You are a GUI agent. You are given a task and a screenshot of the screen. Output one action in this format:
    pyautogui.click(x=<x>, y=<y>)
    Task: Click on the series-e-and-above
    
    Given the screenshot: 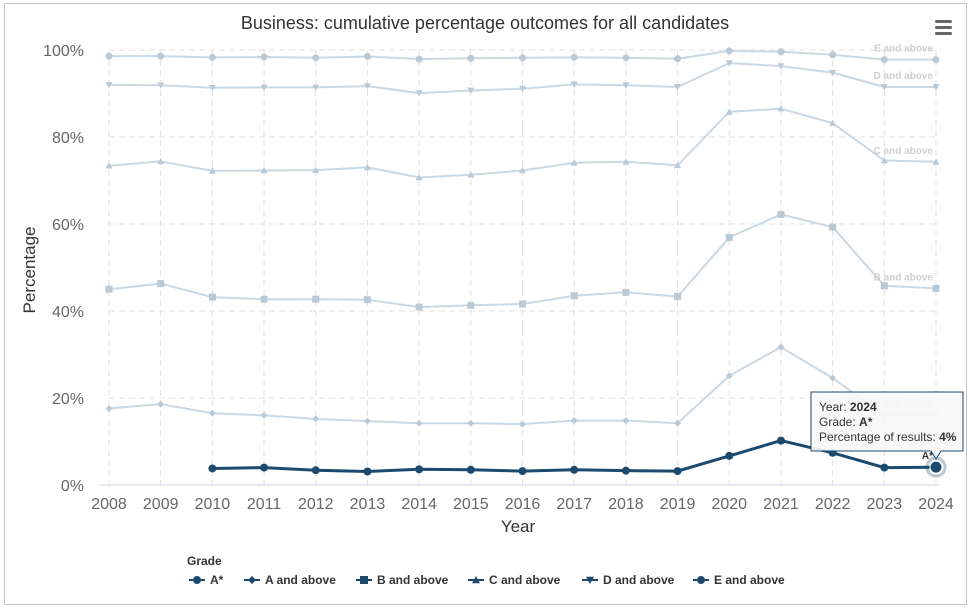 What is the action you would take?
    pyautogui.click(x=522, y=55)
    